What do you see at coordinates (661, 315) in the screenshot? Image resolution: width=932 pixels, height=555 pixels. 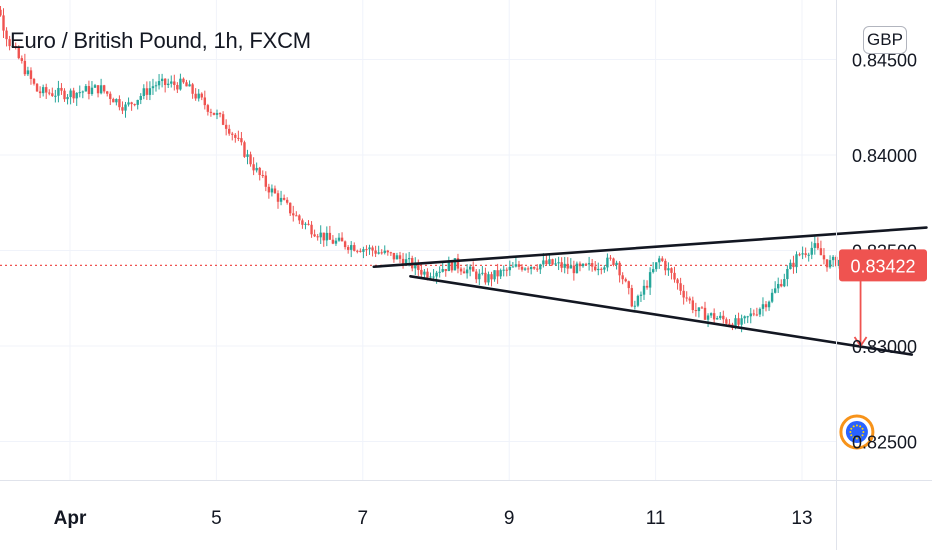 I see `trendline-lower` at bounding box center [661, 315].